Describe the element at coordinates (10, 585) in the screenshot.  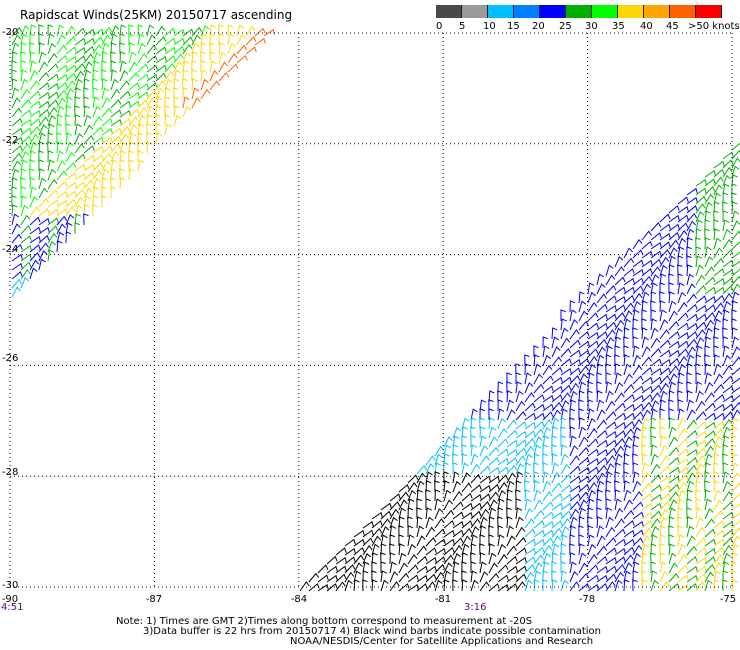
I see `lat-label: -30` at that location.